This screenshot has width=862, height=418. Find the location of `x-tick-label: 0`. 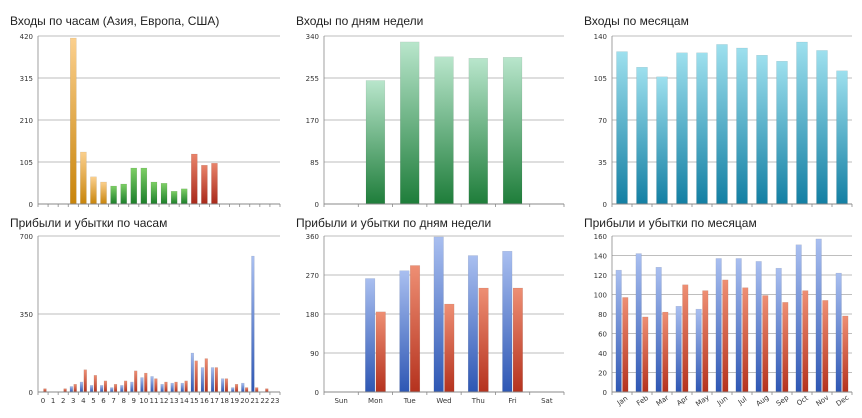

x-tick-label: 0 is located at coordinates (43, 401).